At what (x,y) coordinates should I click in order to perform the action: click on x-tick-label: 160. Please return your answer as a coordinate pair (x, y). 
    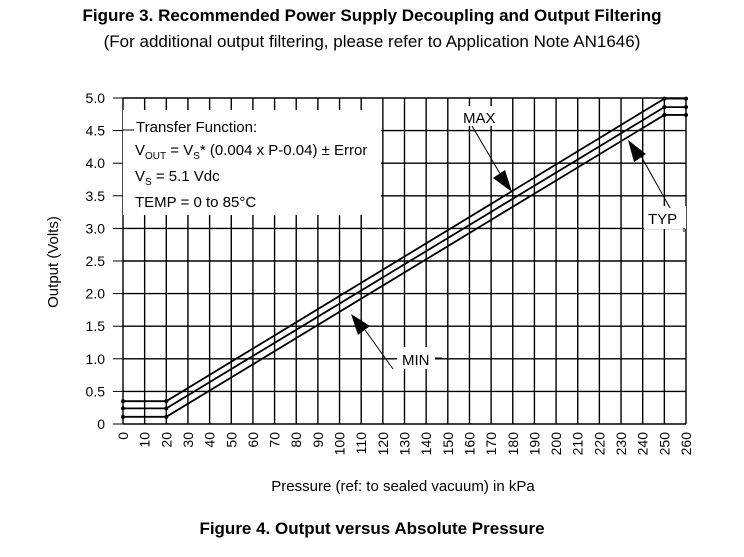
    Looking at the image, I should click on (469, 444).